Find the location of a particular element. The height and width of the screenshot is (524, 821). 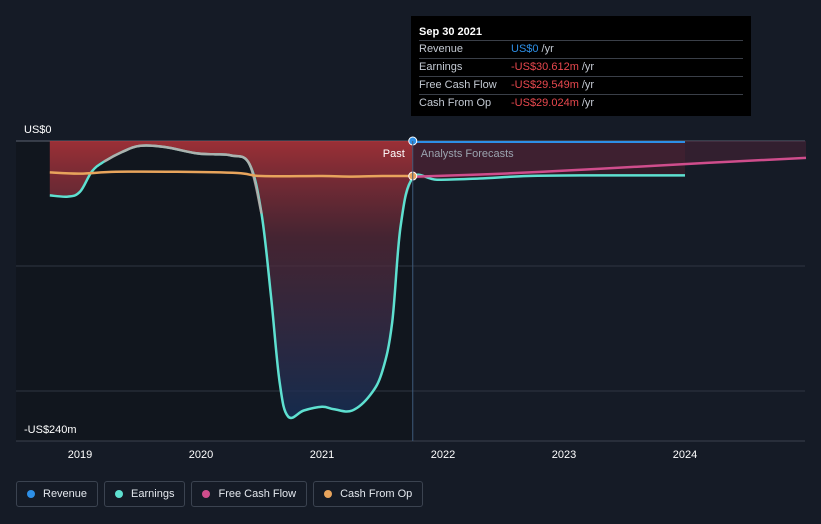

x-tick-label: 2023 is located at coordinates (564, 455).